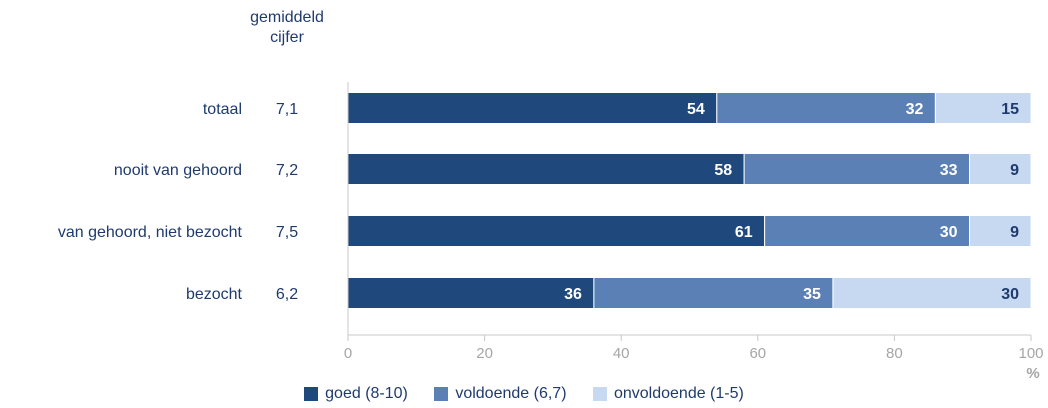 The width and height of the screenshot is (1048, 408). What do you see at coordinates (1010, 109) in the screenshot?
I see `bar-value-label: 15` at bounding box center [1010, 109].